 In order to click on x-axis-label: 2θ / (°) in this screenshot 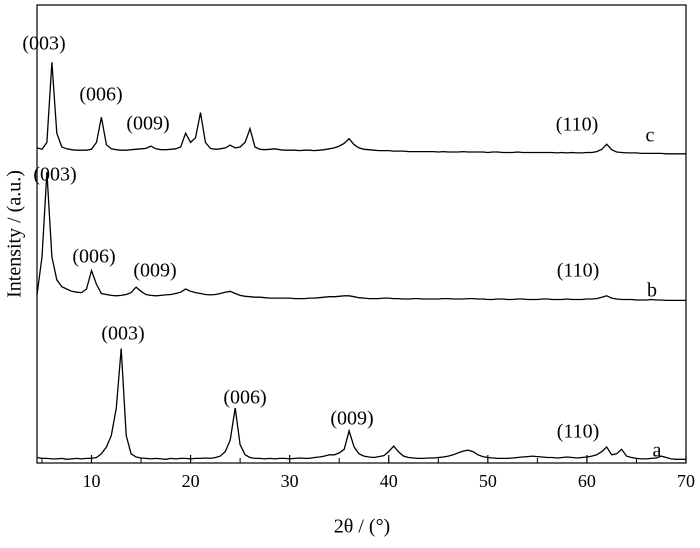, I will do `click(362, 527)`.